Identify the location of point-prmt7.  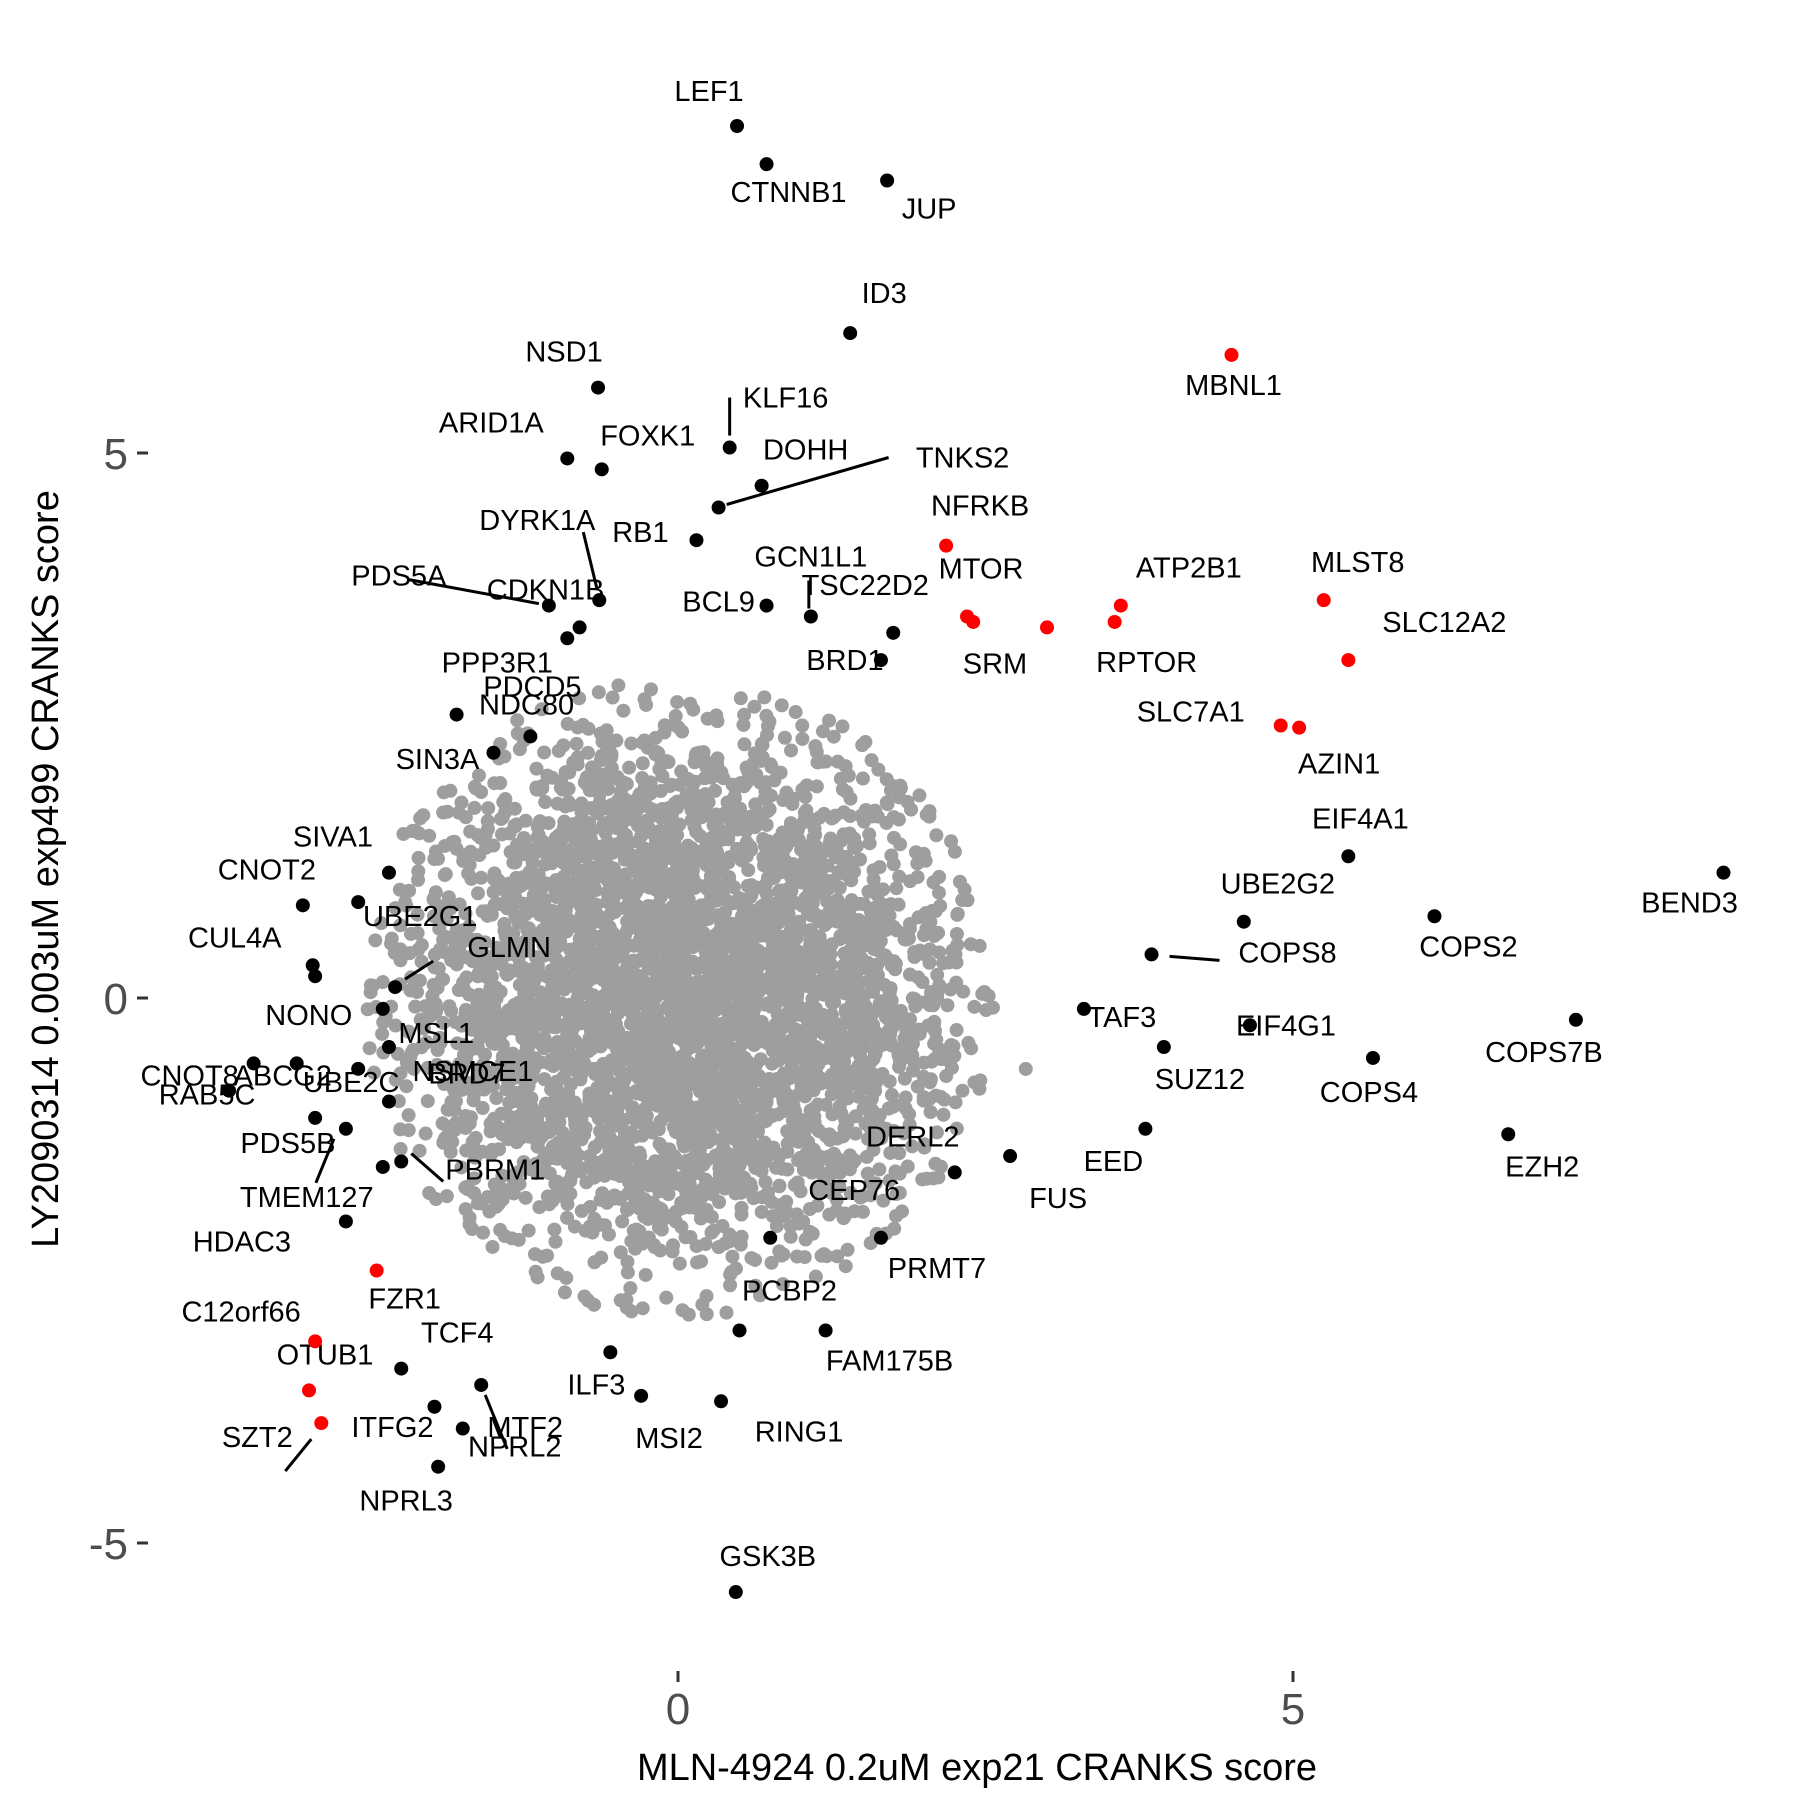
(880, 1237).